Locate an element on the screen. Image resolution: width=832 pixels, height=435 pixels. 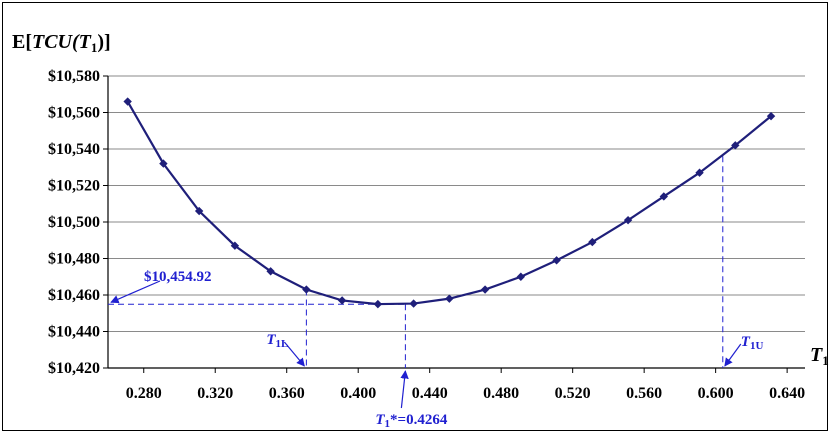
lower-bound-arrow is located at coordinates (294, 354).